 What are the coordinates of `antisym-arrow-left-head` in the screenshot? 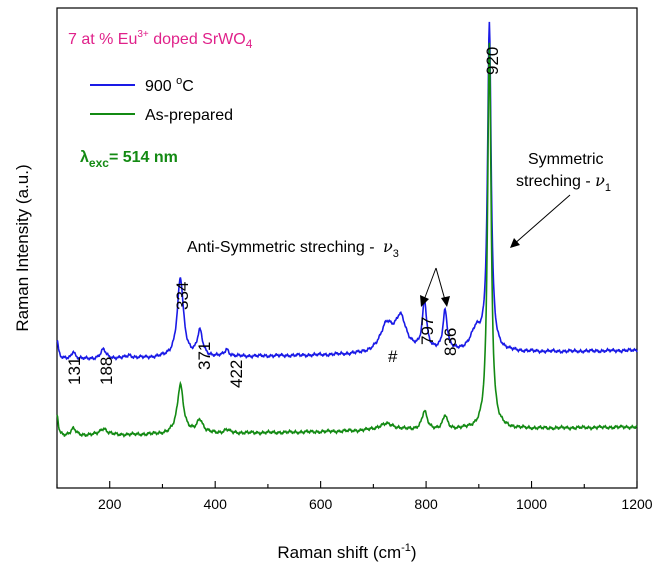 It's located at (424, 301).